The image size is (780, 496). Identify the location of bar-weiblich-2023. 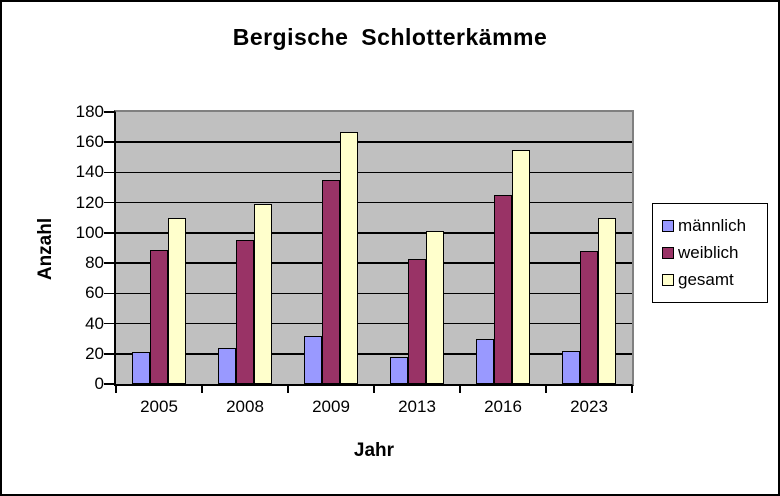
(589, 317).